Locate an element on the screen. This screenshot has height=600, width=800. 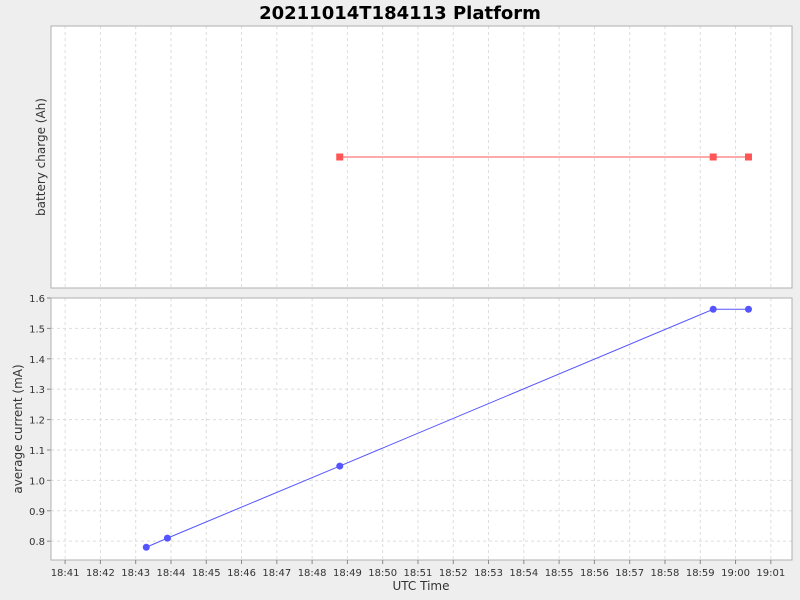
y-tick-label: 1.0 is located at coordinates (37, 481).